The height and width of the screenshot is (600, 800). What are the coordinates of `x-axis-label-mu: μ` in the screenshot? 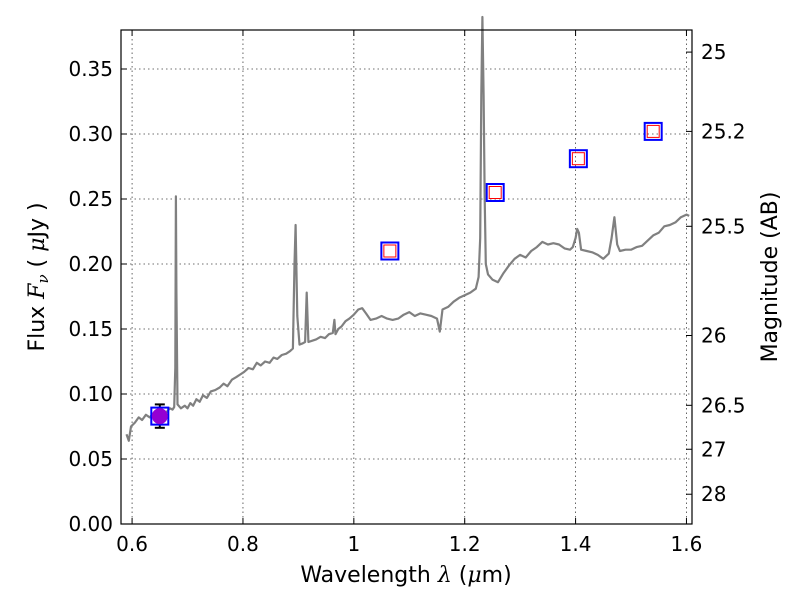 It's located at (474, 575).